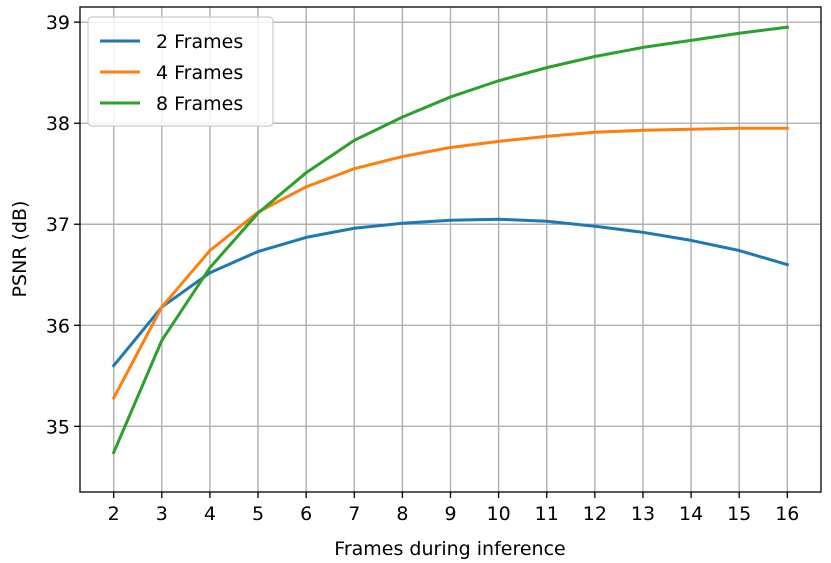 The height and width of the screenshot is (563, 831). Describe the element at coordinates (210, 514) in the screenshot. I see `x-tick-label: 4` at that location.